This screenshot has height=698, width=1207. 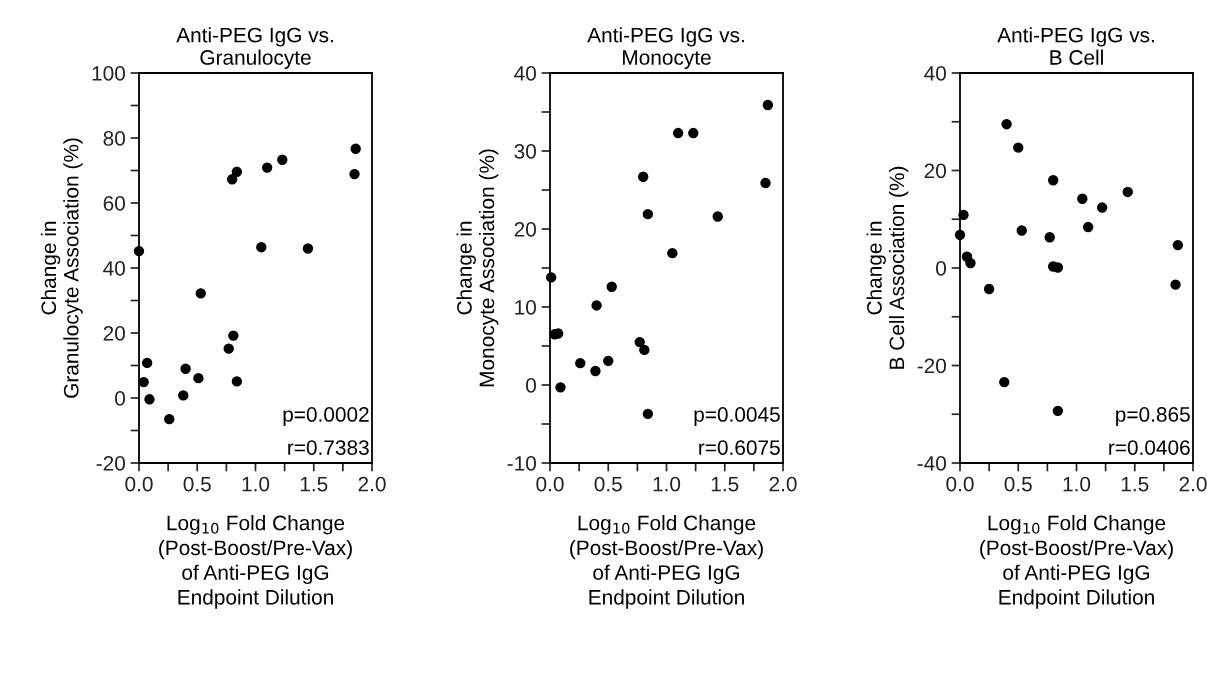 I want to click on annotation: r=0.7383, so click(x=328, y=447).